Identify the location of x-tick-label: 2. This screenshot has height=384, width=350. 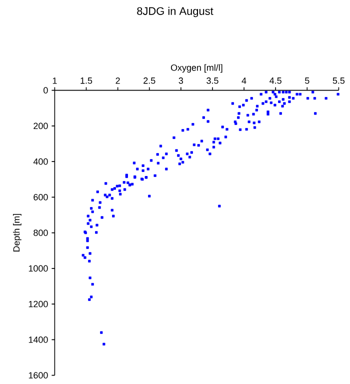
(118, 81).